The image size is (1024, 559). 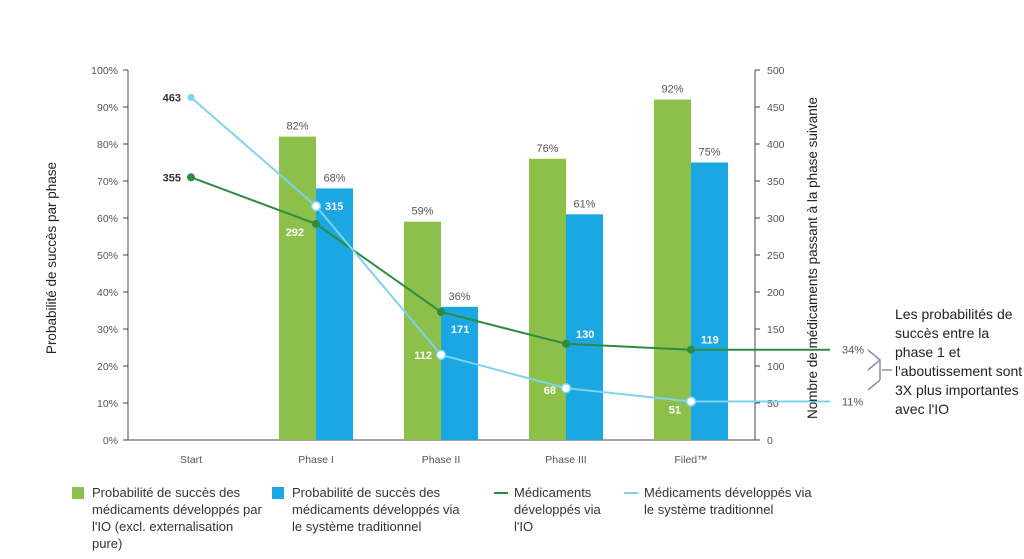 I want to click on bar-value-label: 36%, so click(x=459, y=297).